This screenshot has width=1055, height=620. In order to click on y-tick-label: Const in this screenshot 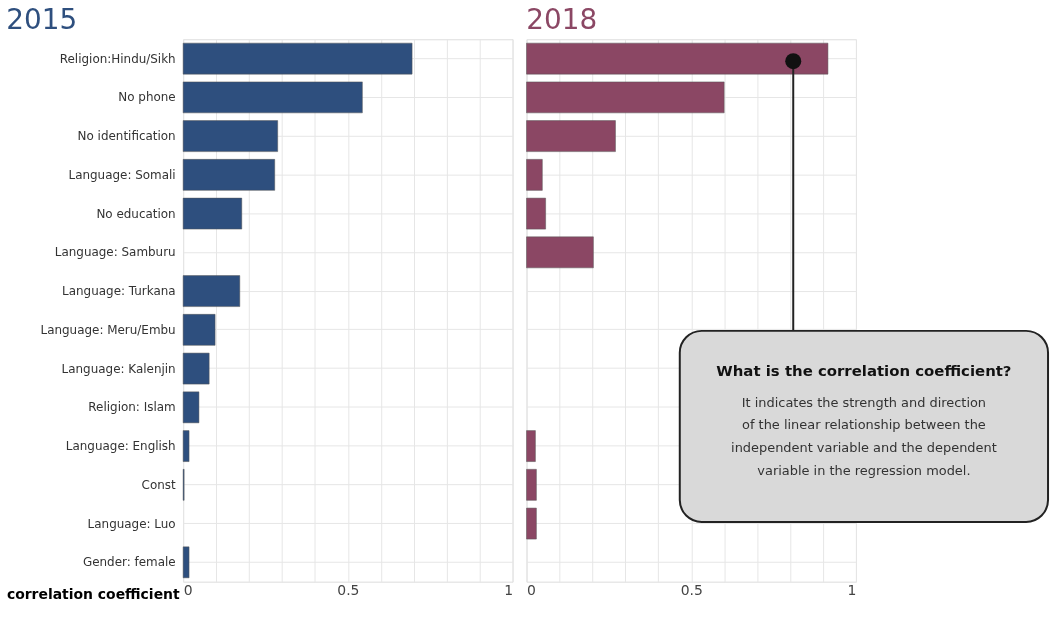, I will do `click(158, 484)`.